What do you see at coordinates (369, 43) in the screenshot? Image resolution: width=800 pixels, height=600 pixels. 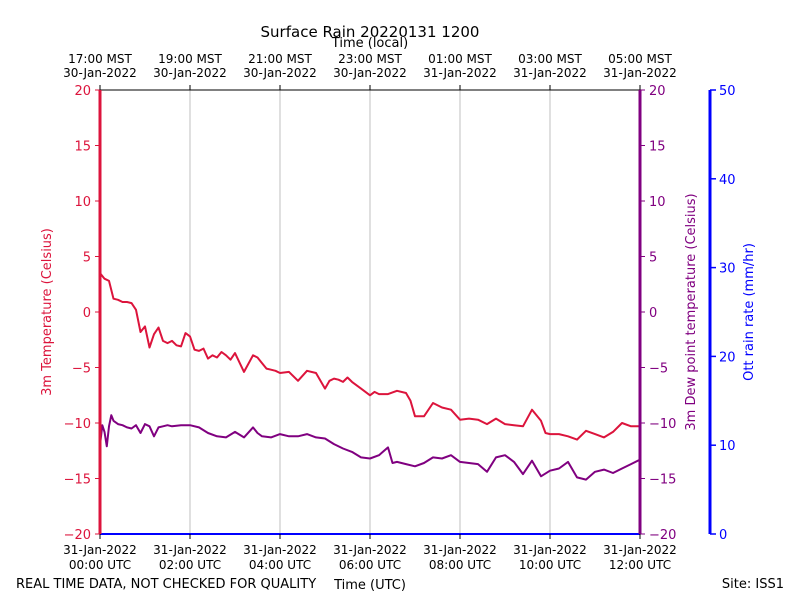 I see `top-axis-label: Time (local)` at bounding box center [369, 43].